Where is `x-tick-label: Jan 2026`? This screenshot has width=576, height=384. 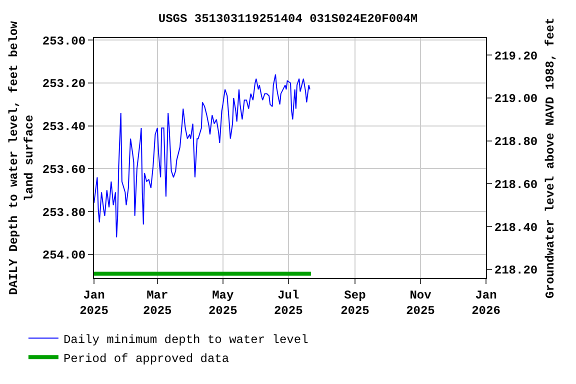 x-tick-label: Jan 2026 is located at coordinates (486, 303).